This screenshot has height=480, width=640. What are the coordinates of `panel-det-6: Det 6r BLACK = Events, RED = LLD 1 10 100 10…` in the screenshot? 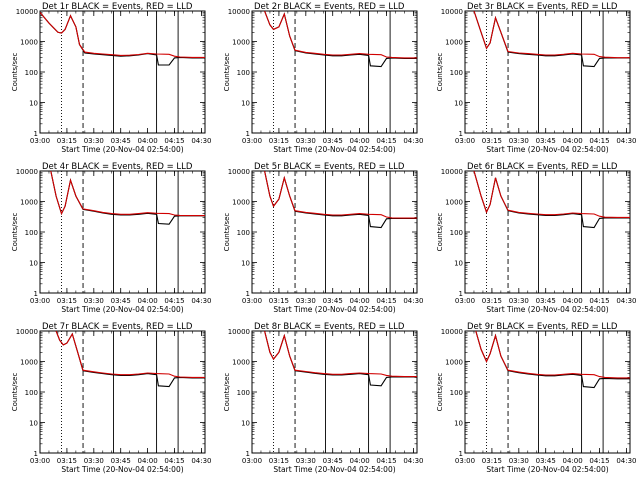 It's located at (536, 238).